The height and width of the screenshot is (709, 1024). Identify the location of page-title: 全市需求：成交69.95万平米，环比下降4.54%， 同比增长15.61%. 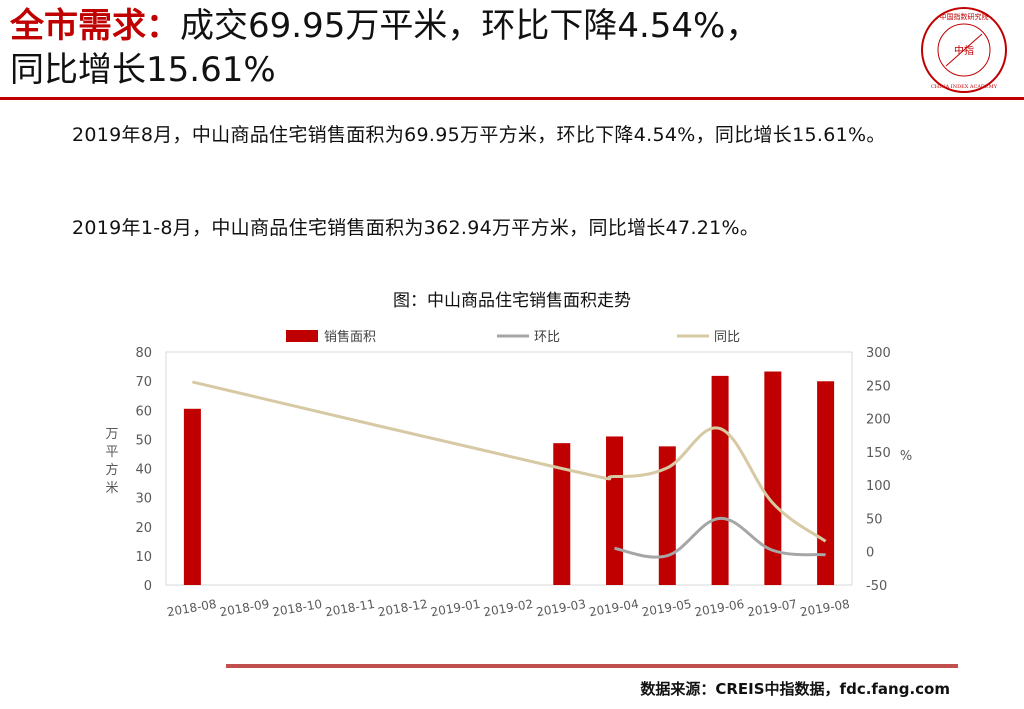
(460, 48).